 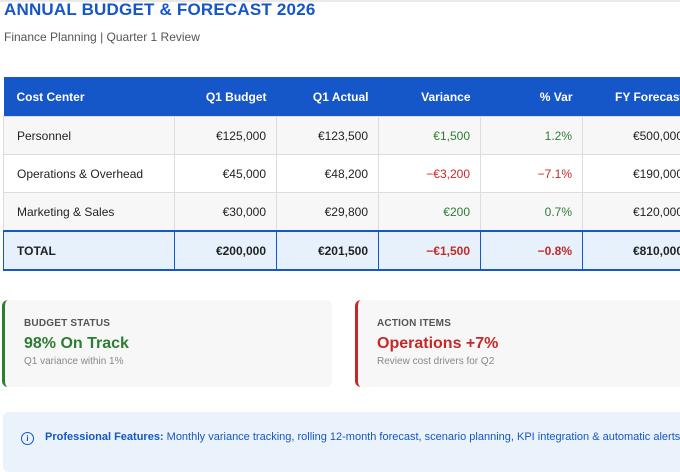 I want to click on total-variance: −€1,500, so click(x=430, y=250).